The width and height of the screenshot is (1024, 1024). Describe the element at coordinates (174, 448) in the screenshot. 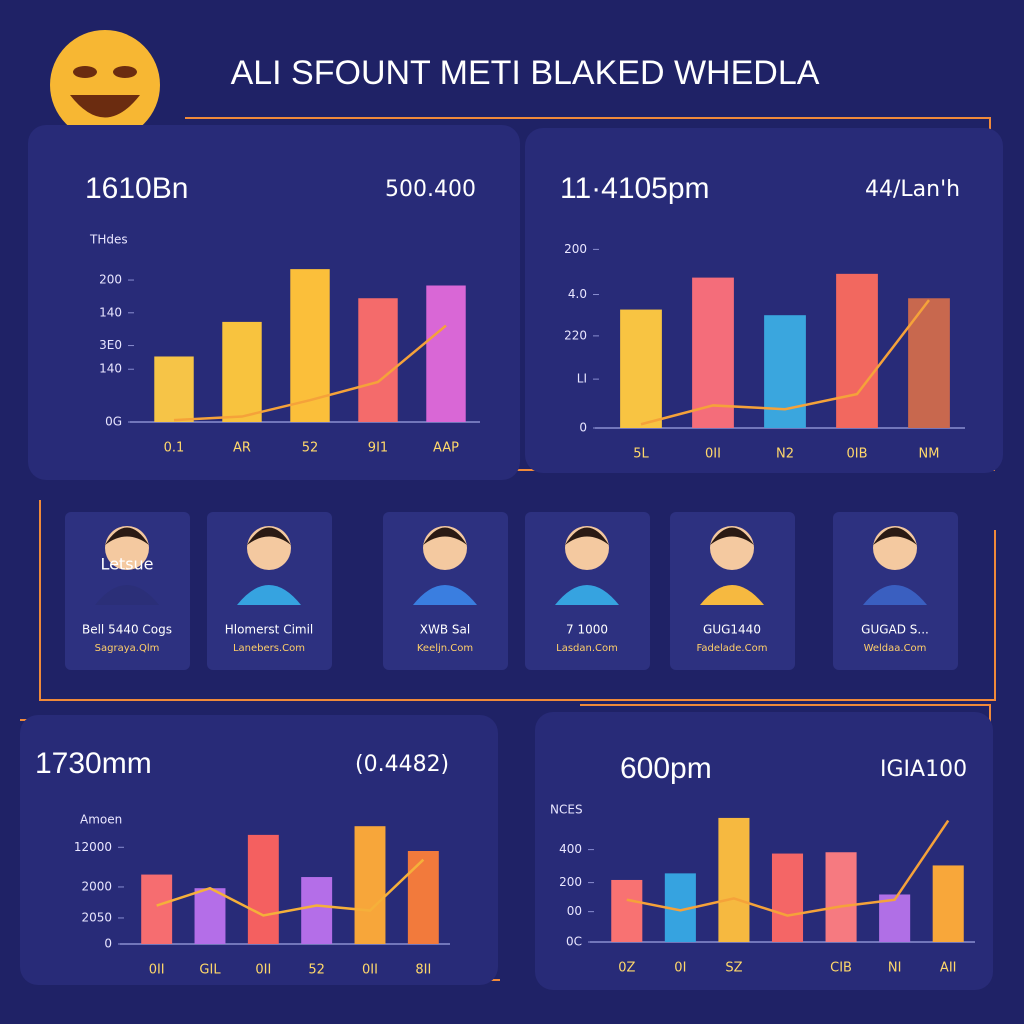

I see `x-tick-label: 0.1` at that location.